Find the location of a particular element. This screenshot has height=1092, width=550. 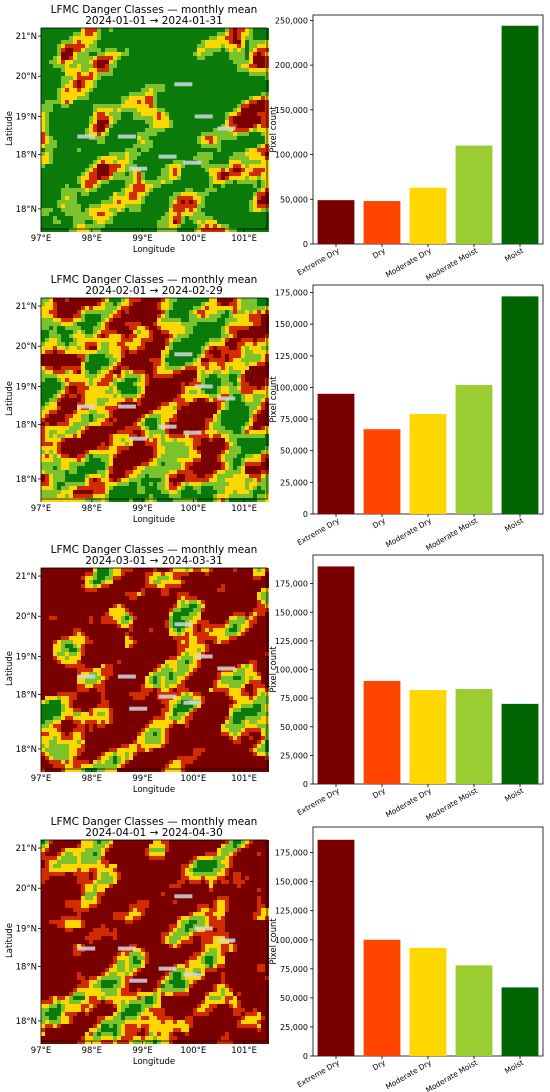

map-subtitle: 2024-01-01 → 2024-01-31 is located at coordinates (154, 21).